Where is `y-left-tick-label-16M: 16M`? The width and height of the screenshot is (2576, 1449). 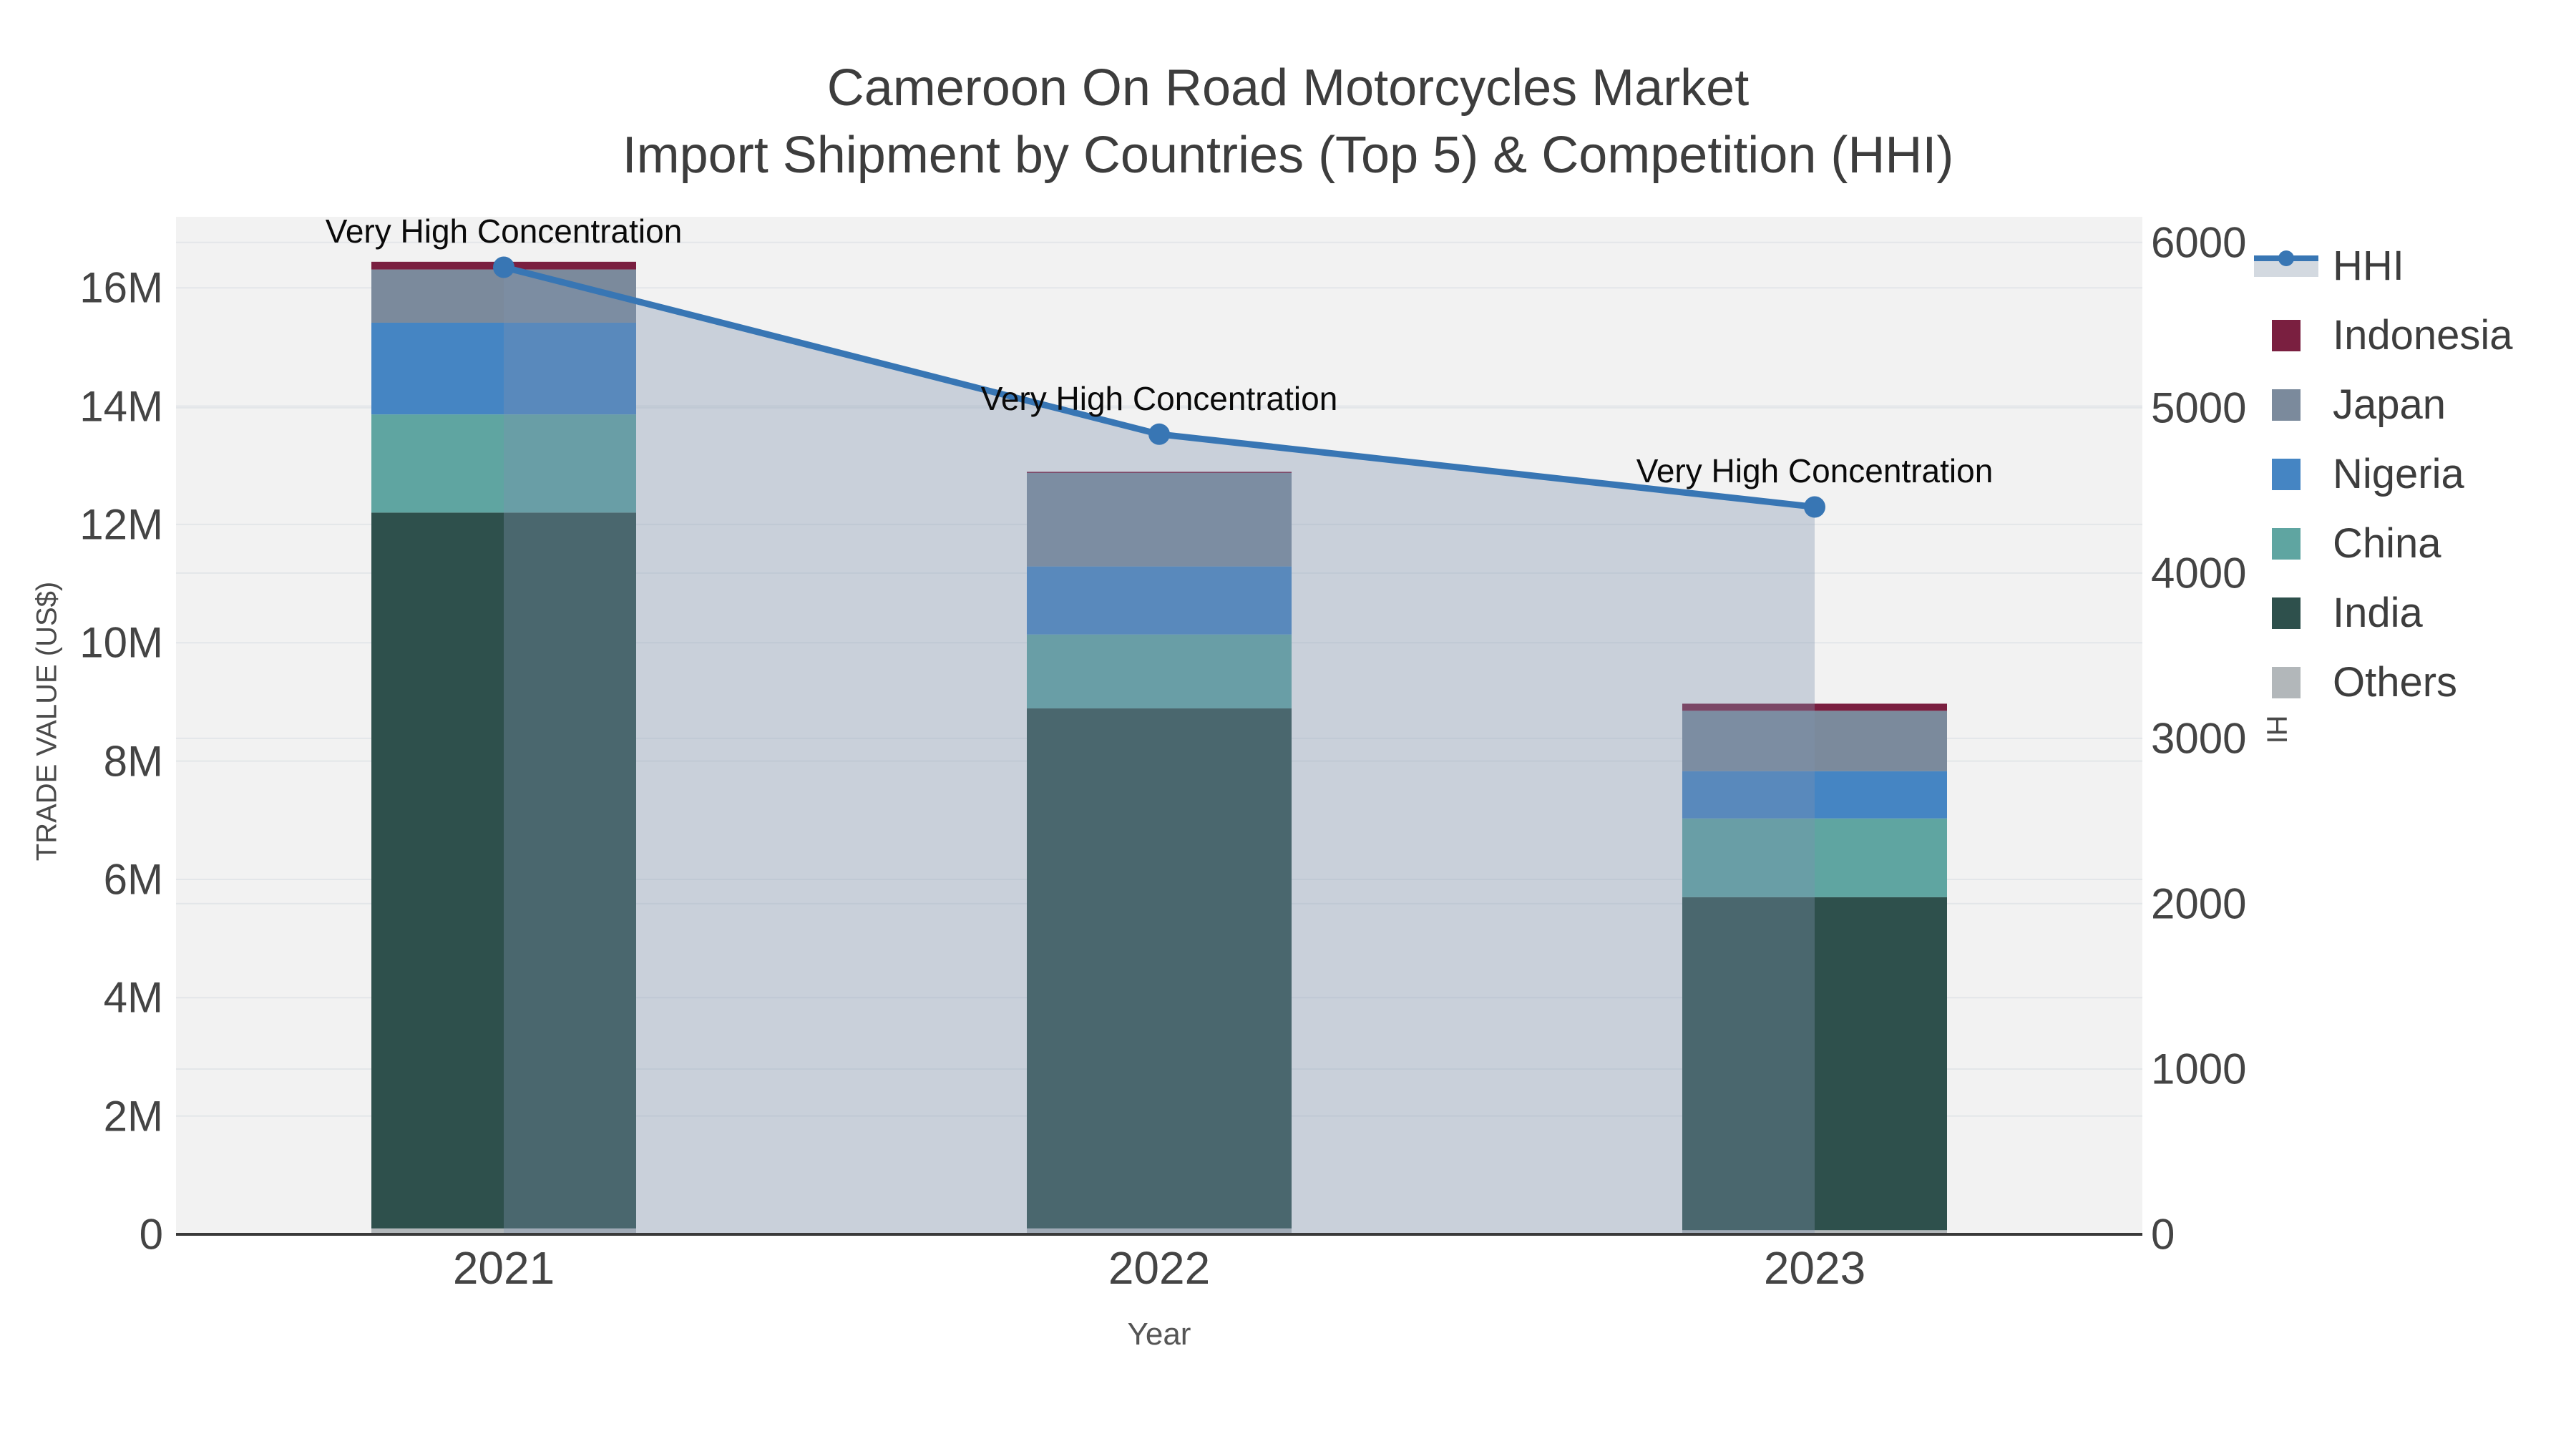
y-left-tick-label-16M: 16M is located at coordinates (121, 287).